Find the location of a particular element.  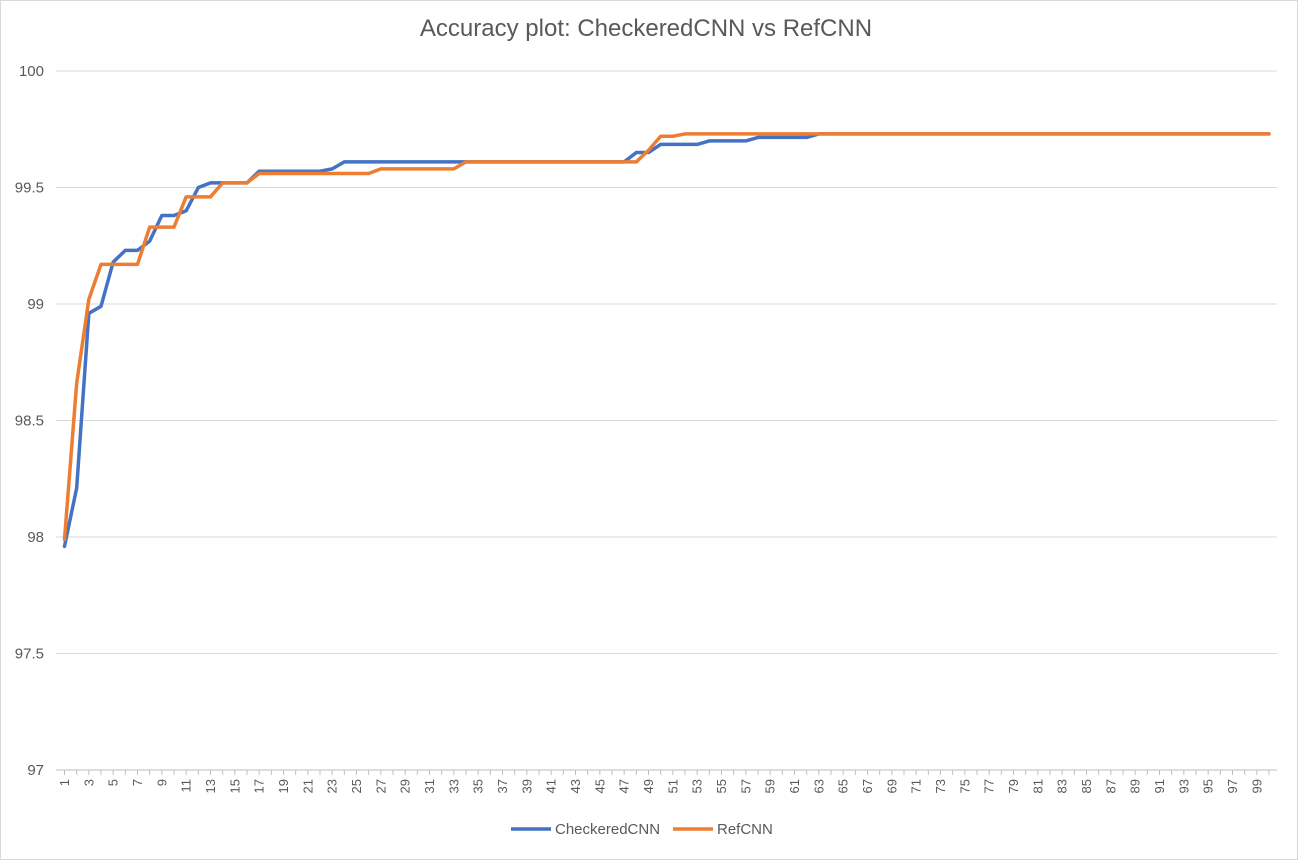

x-tick-label: 5 is located at coordinates (113, 782).